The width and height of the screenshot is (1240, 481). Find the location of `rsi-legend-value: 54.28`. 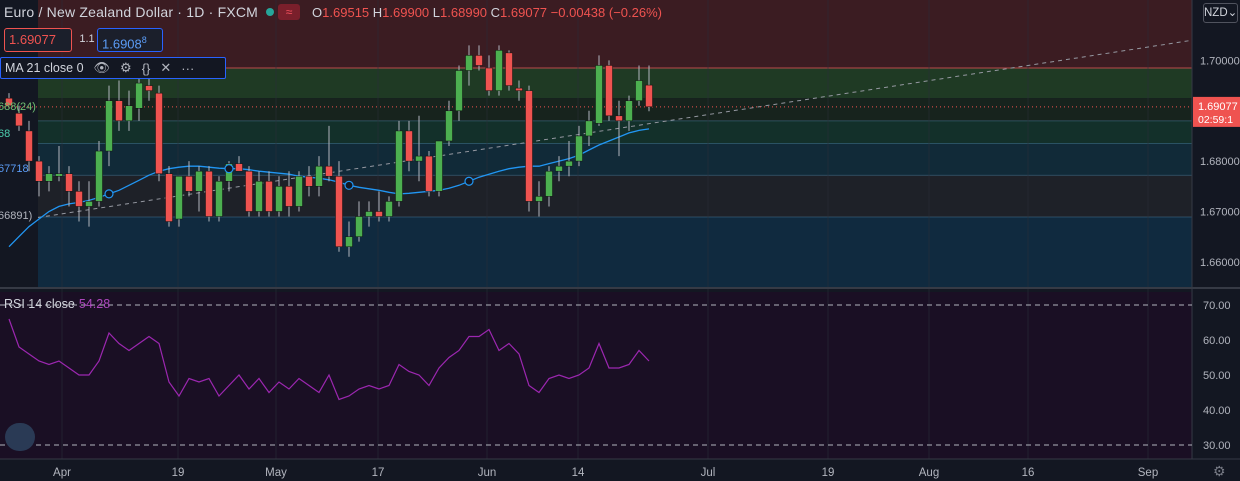

rsi-legend-value: 54.28 is located at coordinates (94, 304).